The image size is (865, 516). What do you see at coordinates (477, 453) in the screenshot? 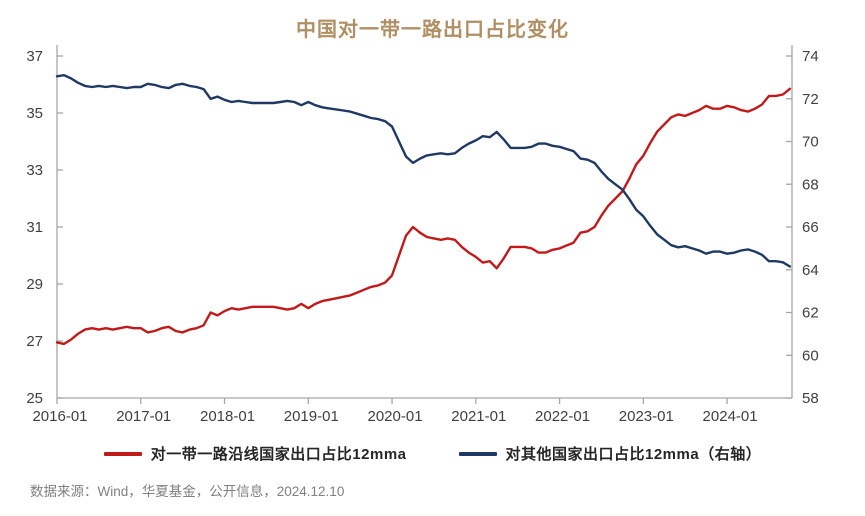
I see `navy-line-swatch` at bounding box center [477, 453].